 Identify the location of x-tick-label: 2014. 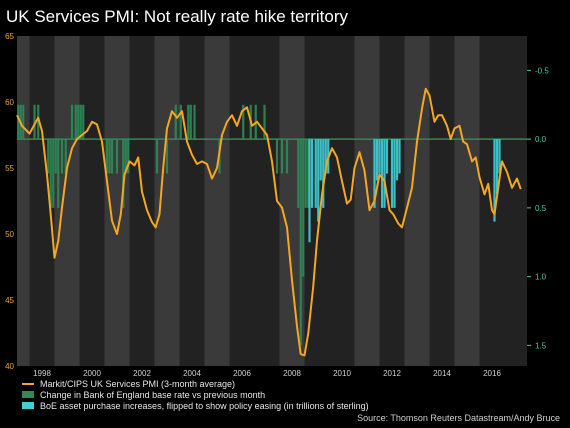
(442, 373).